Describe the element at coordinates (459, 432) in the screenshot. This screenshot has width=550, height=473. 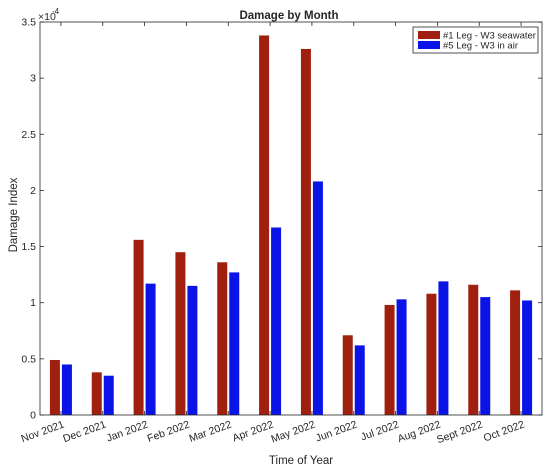
I see `x-tick-label-10: Sept 2022` at that location.